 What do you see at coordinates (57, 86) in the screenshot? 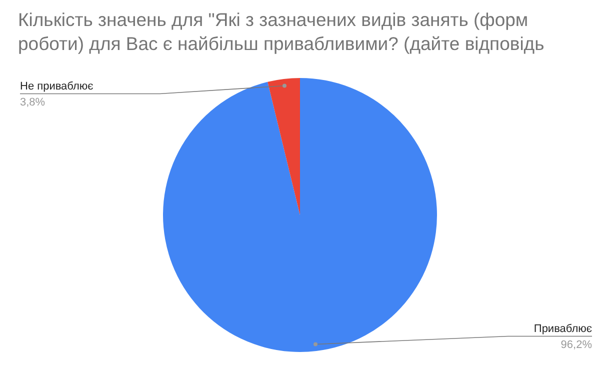
I see `slice-label: Не приваблює` at bounding box center [57, 86].